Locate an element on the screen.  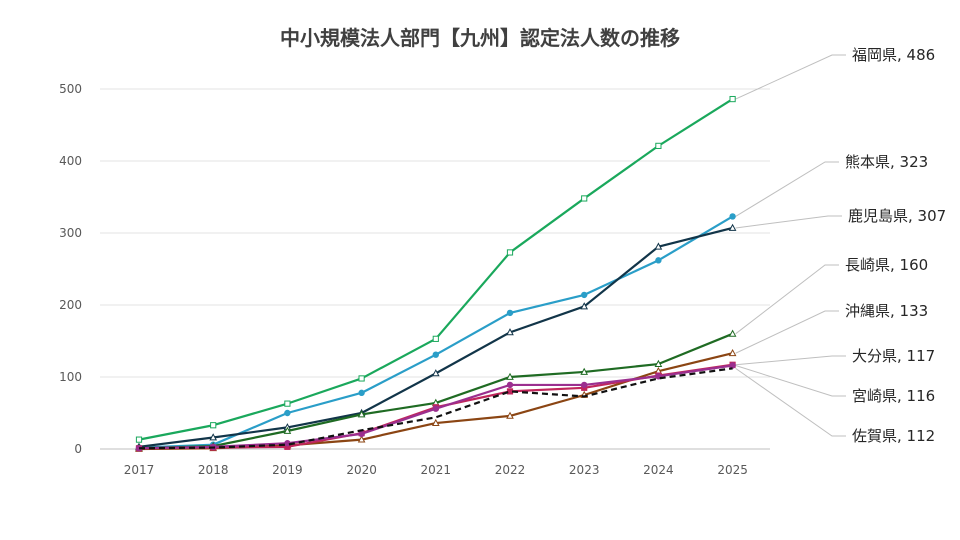
series-label: 福岡県, 486 is located at coordinates (893, 55).